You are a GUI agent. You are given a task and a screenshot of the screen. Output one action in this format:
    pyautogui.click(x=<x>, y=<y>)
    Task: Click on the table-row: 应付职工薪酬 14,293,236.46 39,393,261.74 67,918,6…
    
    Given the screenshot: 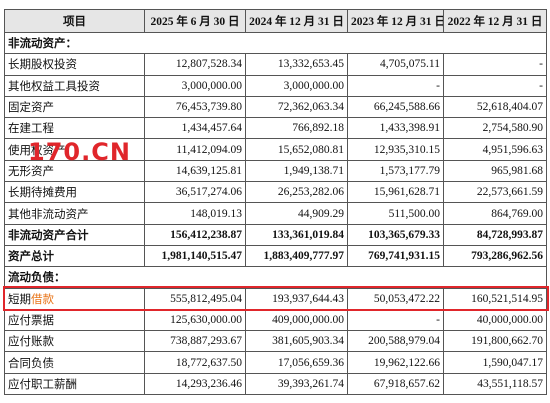 What is the action you would take?
    pyautogui.click(x=275, y=384)
    